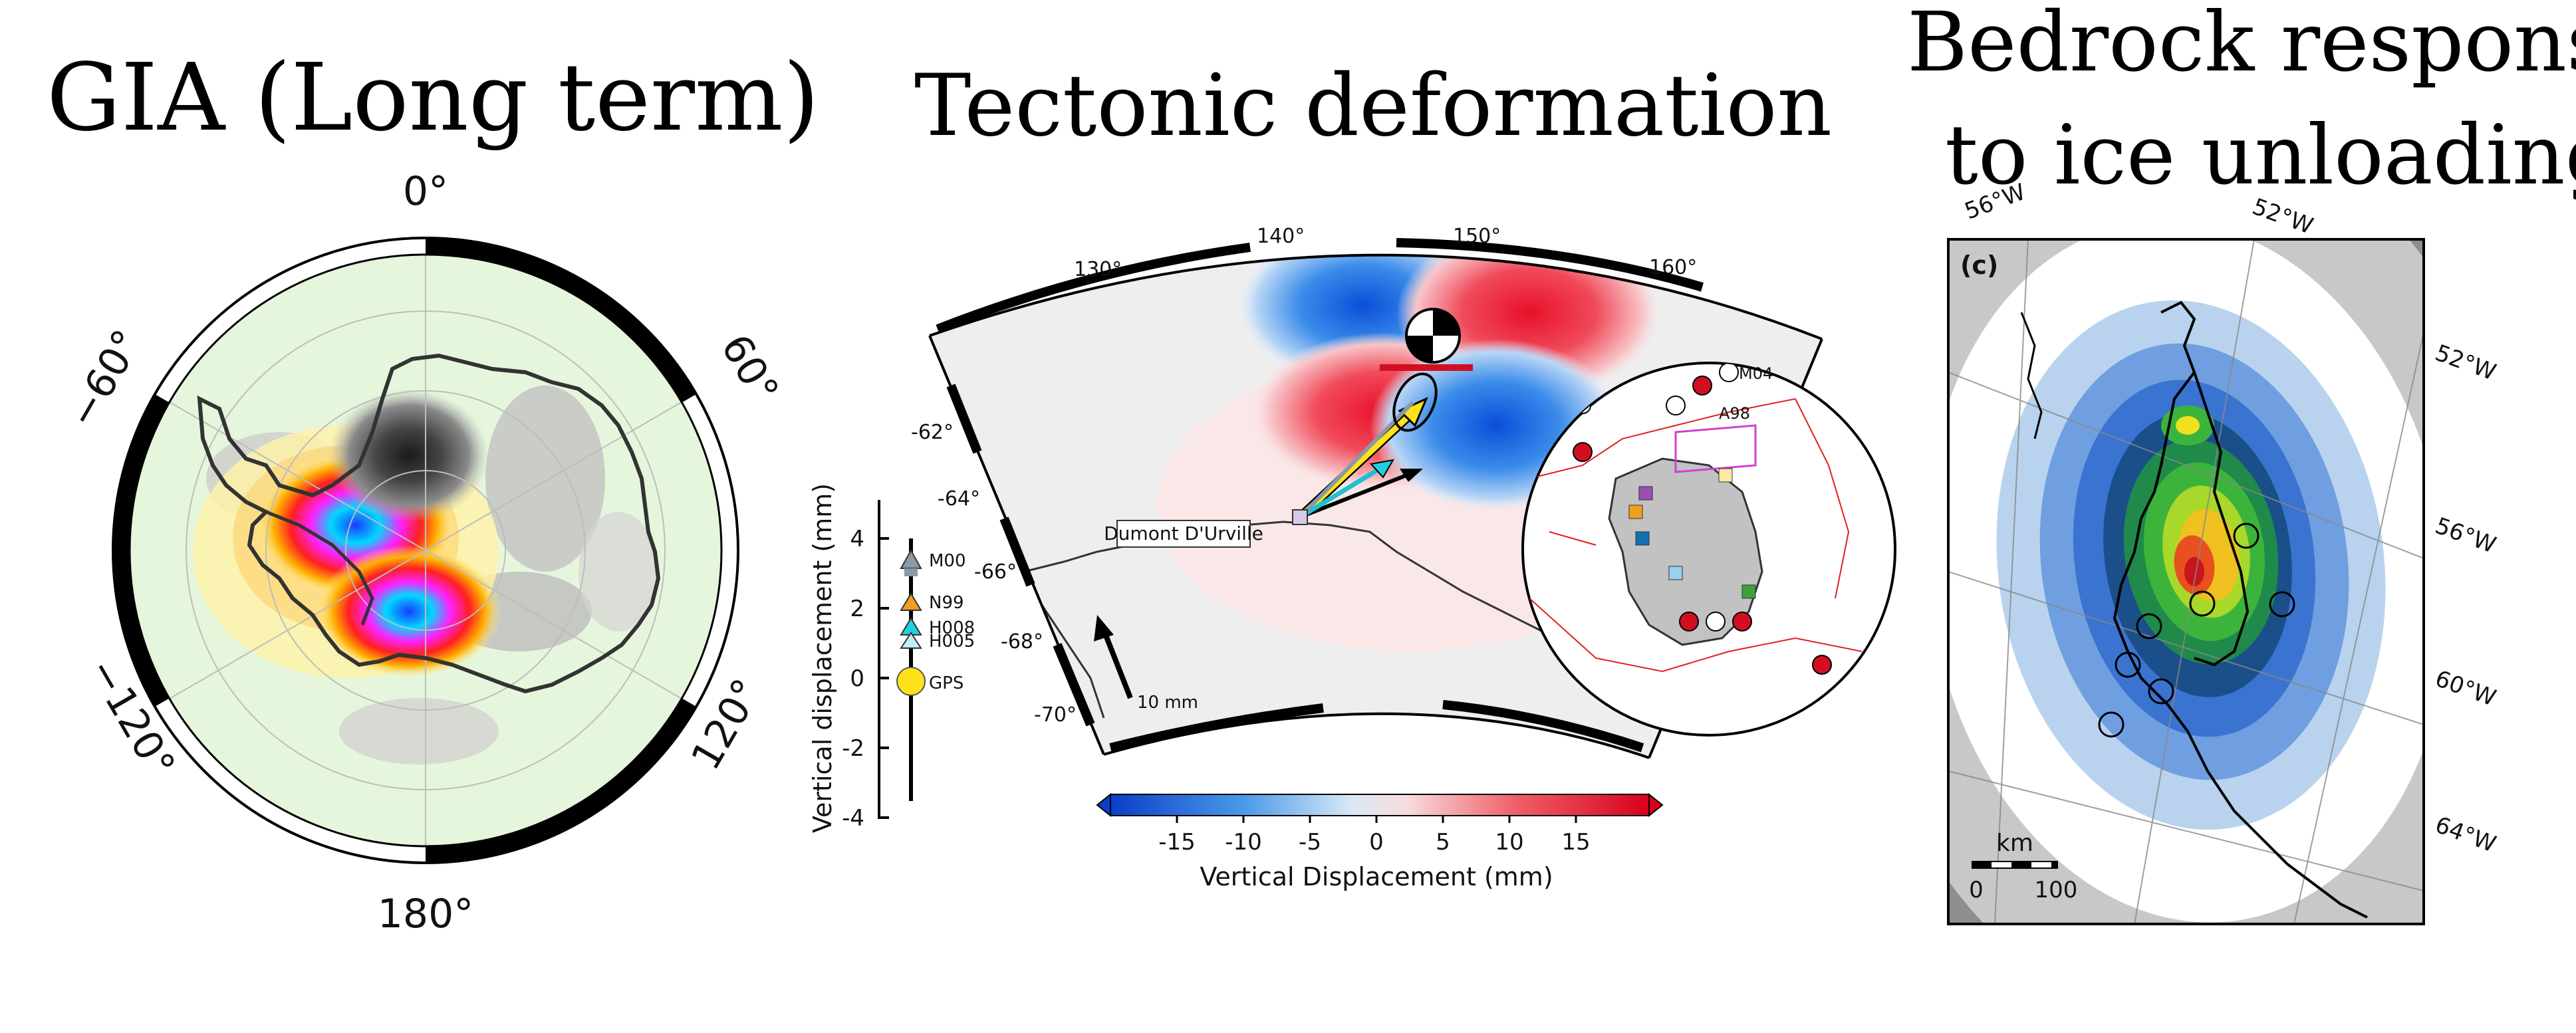  I want to click on bedrock-gps-sites, so click(2196, 630).